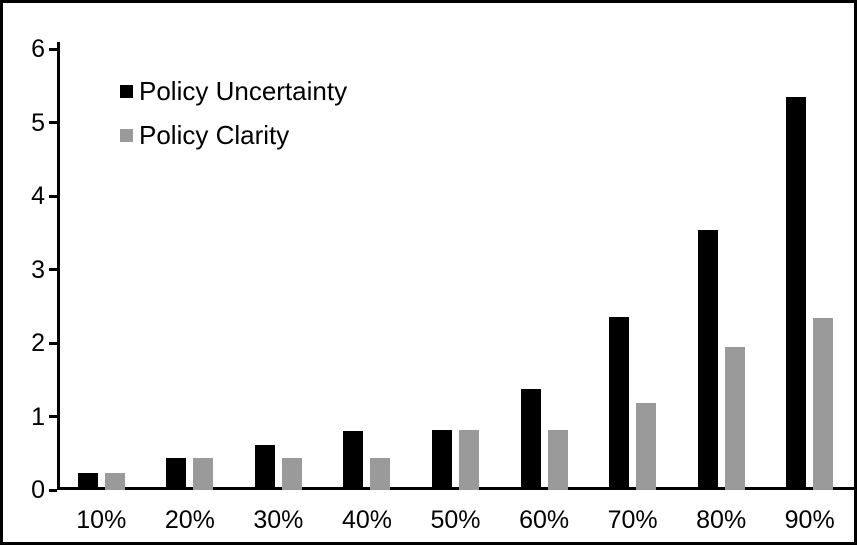 This screenshot has height=545, width=857. I want to click on x-category-label: 60%, so click(544, 520).